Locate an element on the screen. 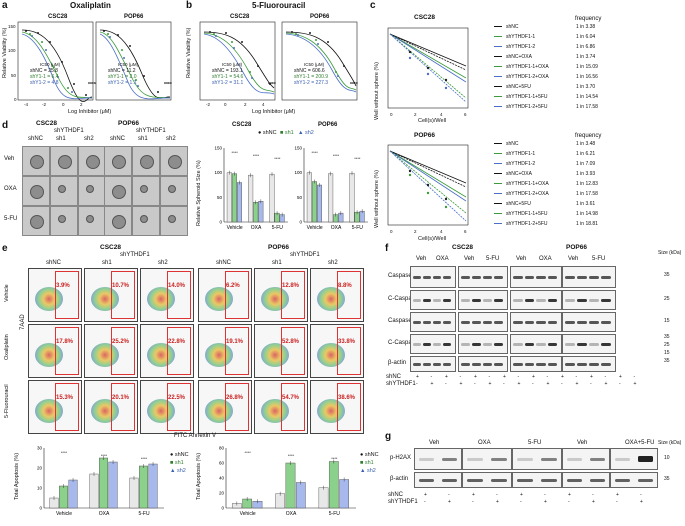 The width and height of the screenshot is (685, 526). panel-b-title: 5-Fluorouracil is located at coordinates (279, 5).